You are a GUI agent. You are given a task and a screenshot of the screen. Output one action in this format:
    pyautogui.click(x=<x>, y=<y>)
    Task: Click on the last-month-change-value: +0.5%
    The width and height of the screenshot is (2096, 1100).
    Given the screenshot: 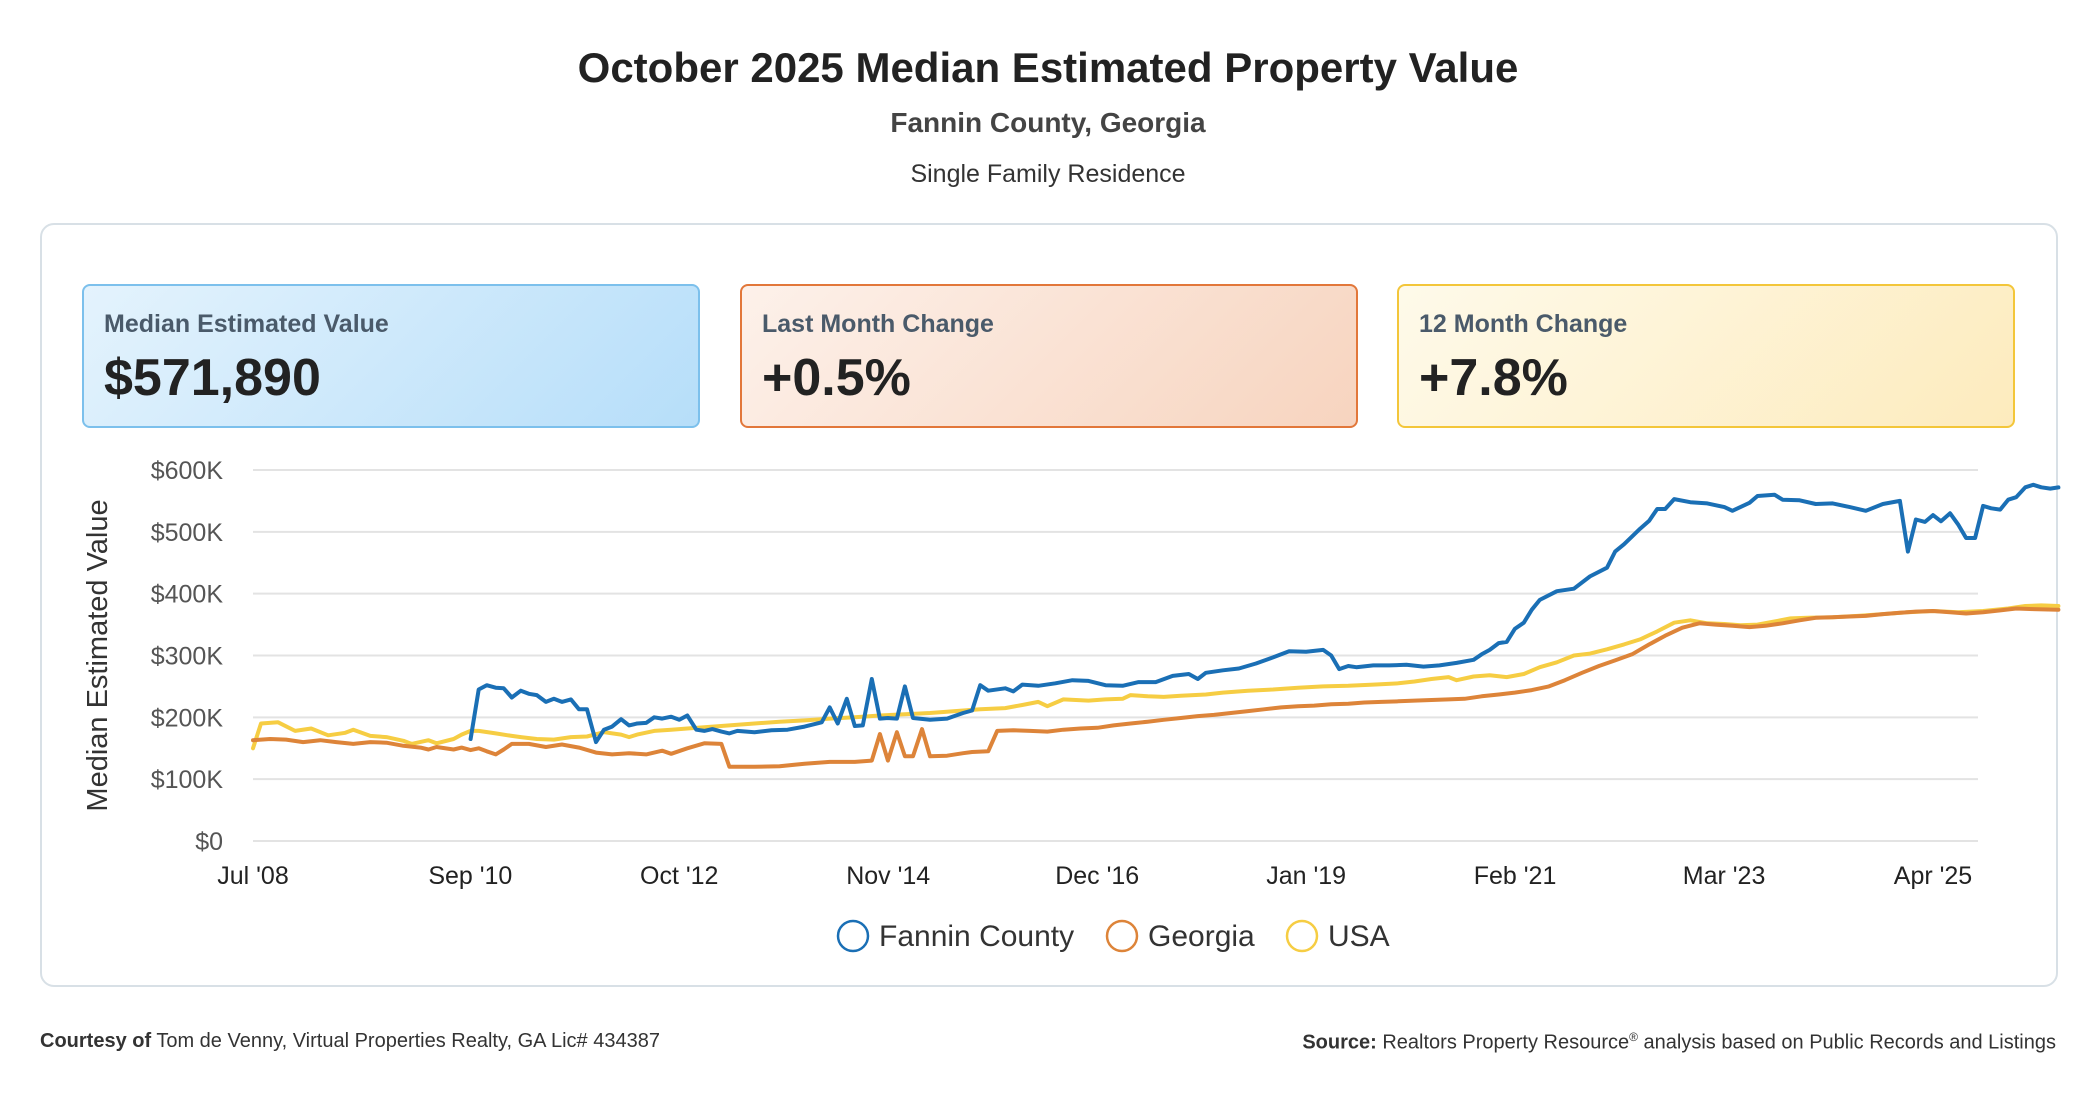 What is the action you would take?
    pyautogui.click(x=836, y=378)
    